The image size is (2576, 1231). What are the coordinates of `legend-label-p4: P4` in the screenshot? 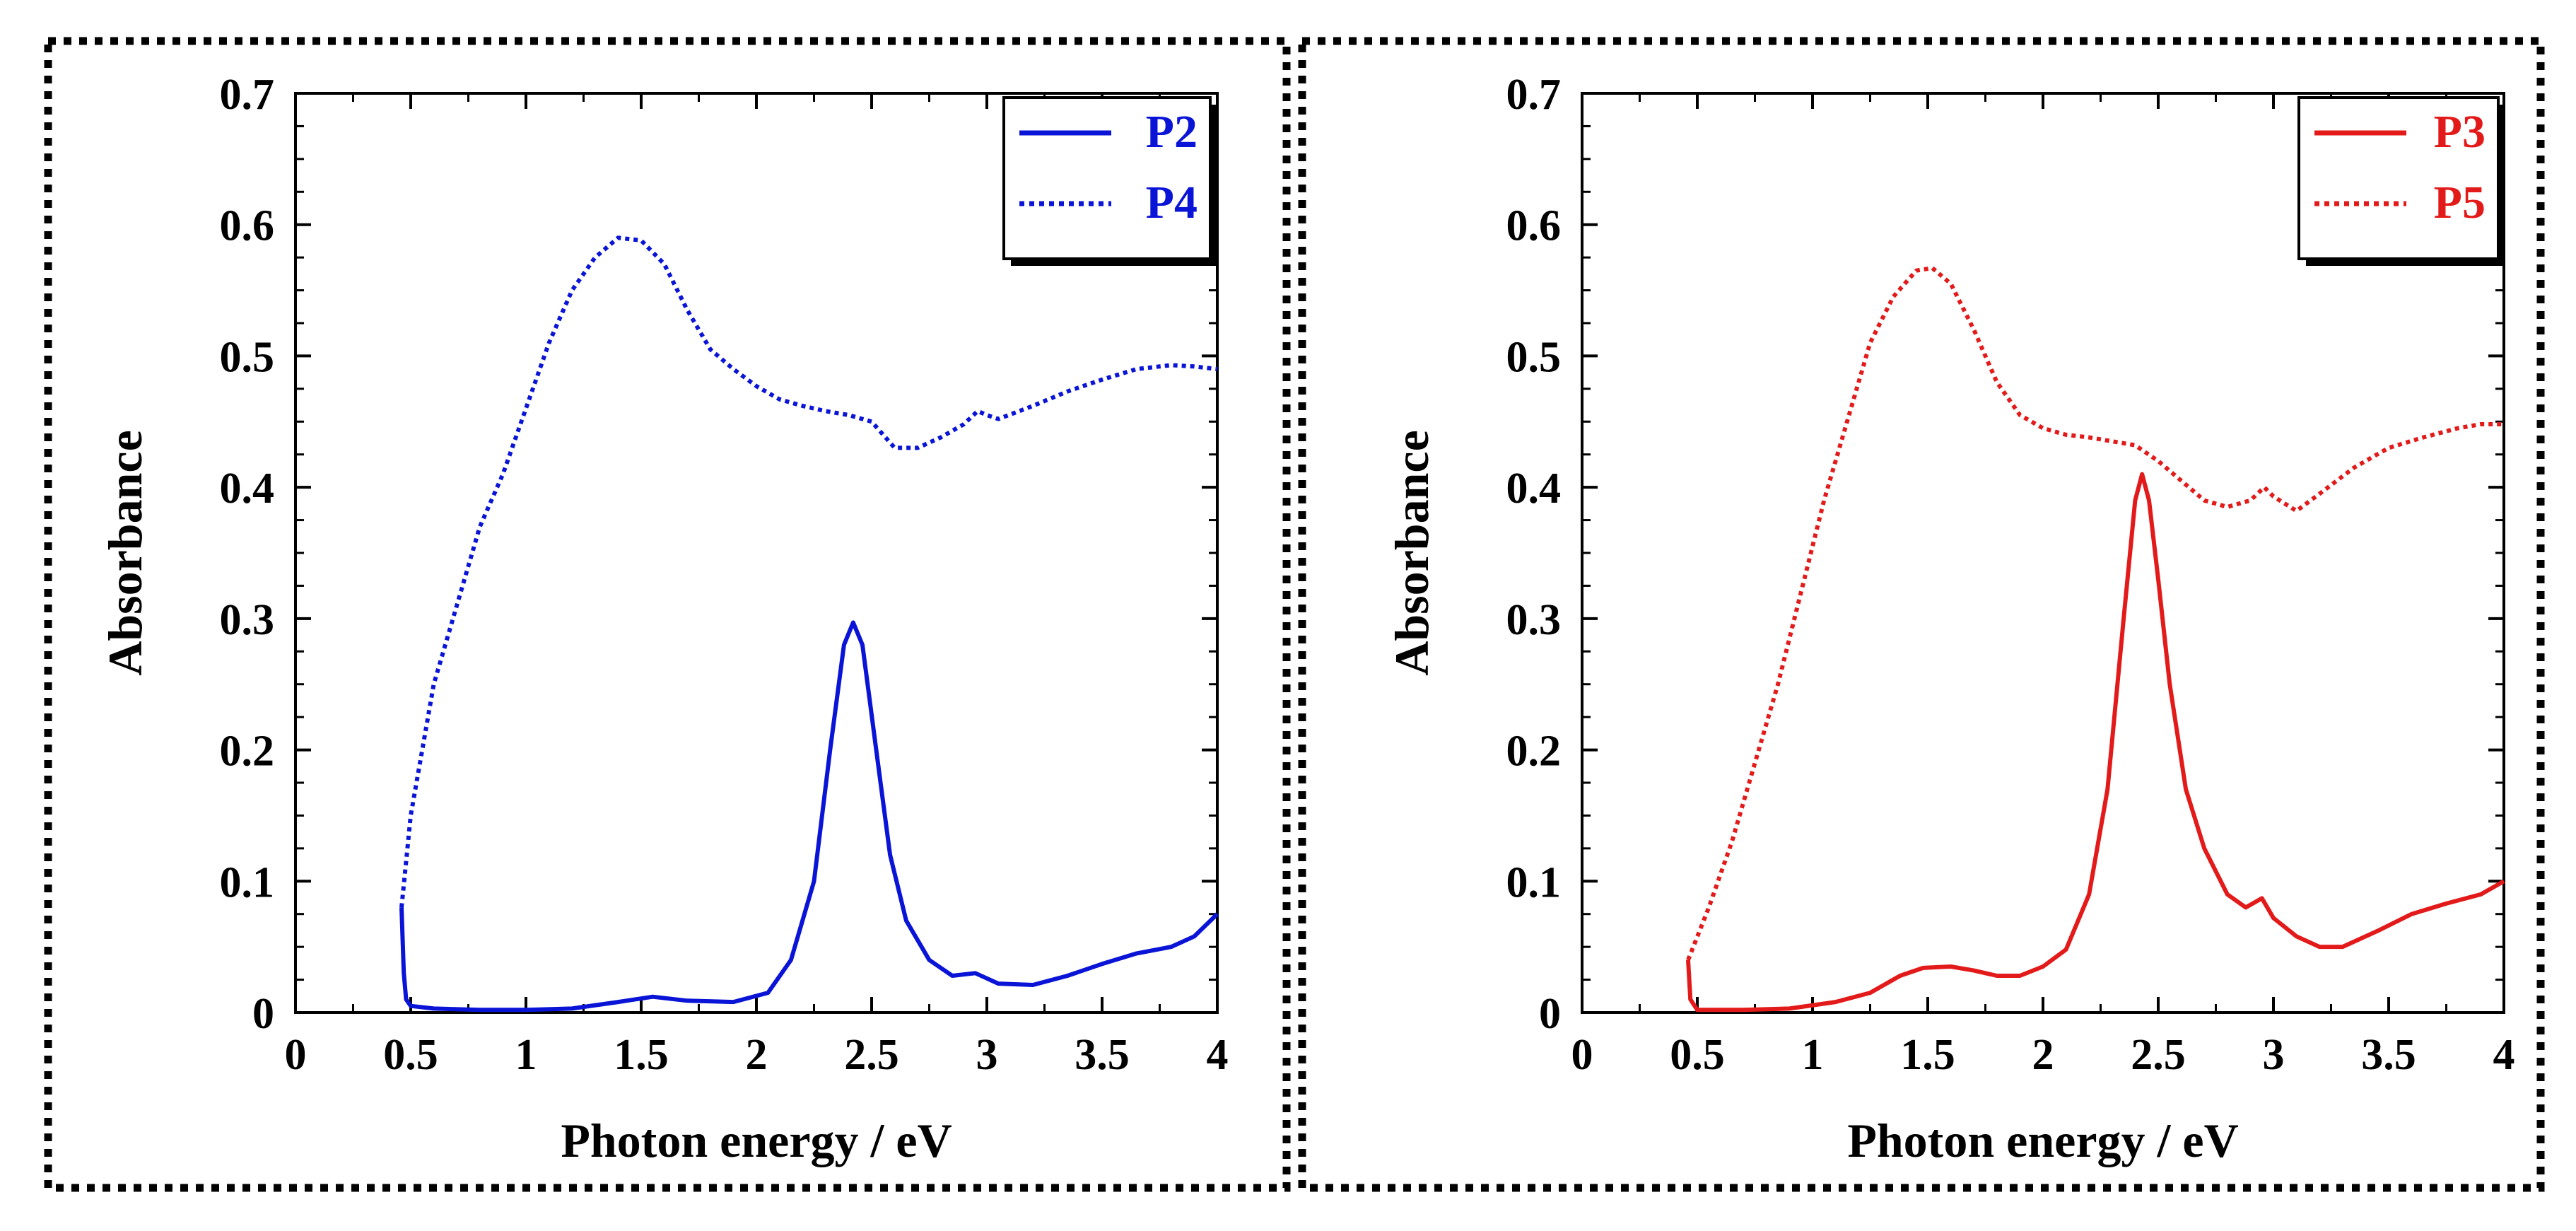 It's located at (1172, 203).